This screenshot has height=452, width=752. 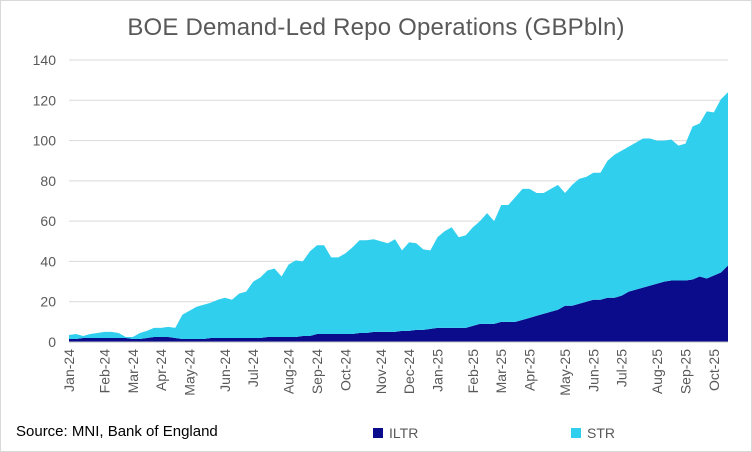 What do you see at coordinates (601, 433) in the screenshot?
I see `legend-label-str: STR` at bounding box center [601, 433].